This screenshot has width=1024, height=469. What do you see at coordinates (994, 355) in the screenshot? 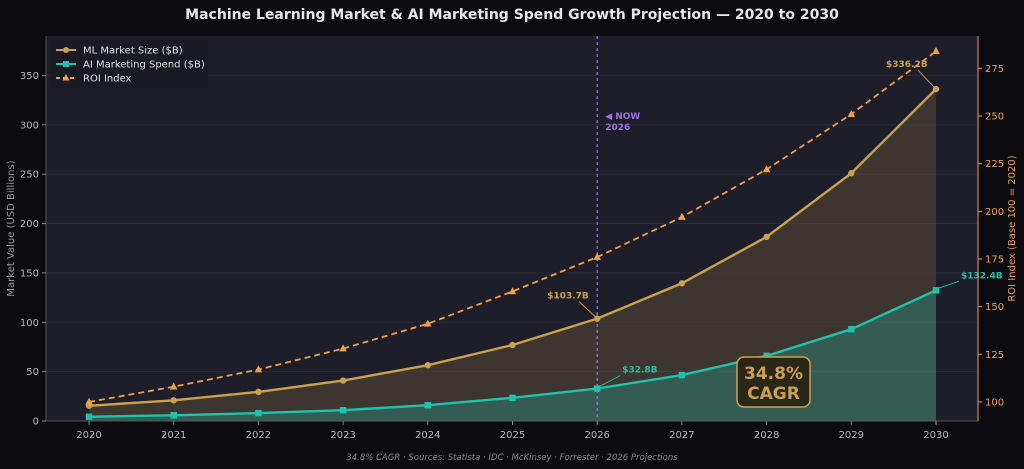
I see `y2-tick-label: 125` at bounding box center [994, 355].